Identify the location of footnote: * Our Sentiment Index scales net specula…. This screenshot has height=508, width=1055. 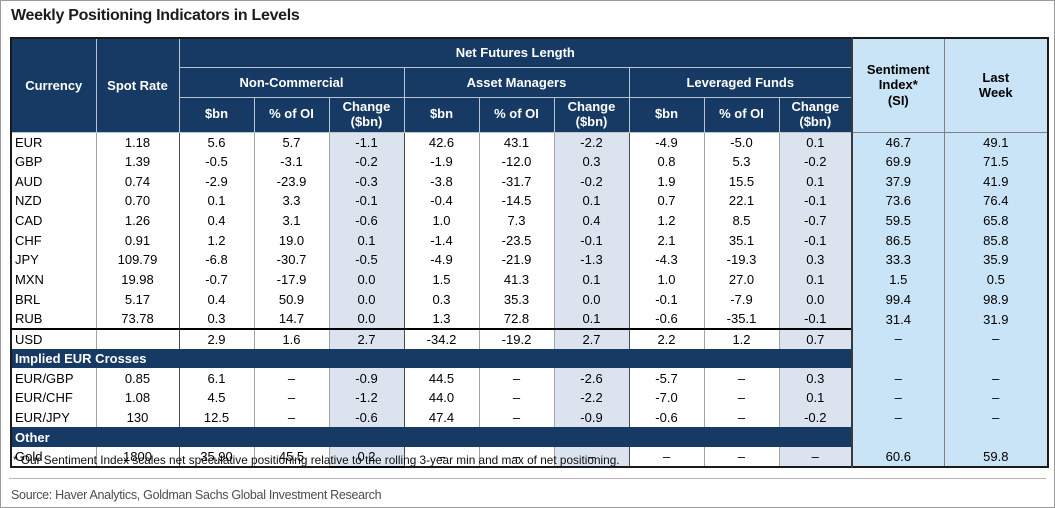
(316, 460).